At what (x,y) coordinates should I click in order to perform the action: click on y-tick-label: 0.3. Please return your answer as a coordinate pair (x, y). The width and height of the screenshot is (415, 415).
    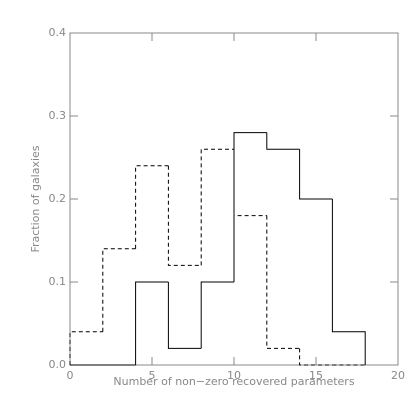
    Looking at the image, I should click on (58, 115).